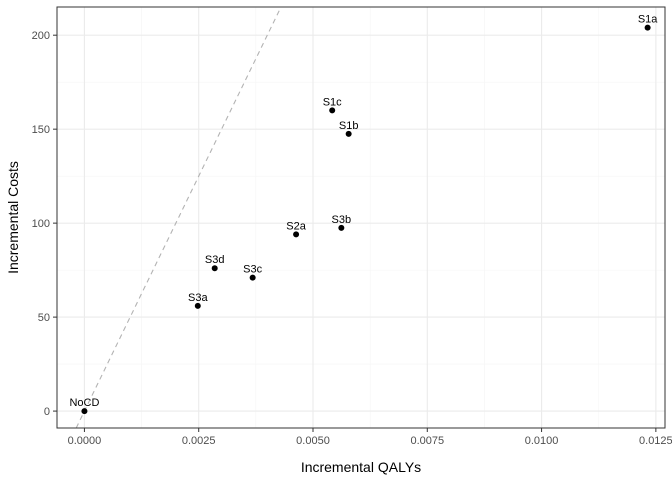 The image size is (672, 480). Describe the element at coordinates (370, 437) in the screenshot. I see `x-axis: 0.0000 0.0025 0.0050 0.0075 0.0100 0.0125` at that location.